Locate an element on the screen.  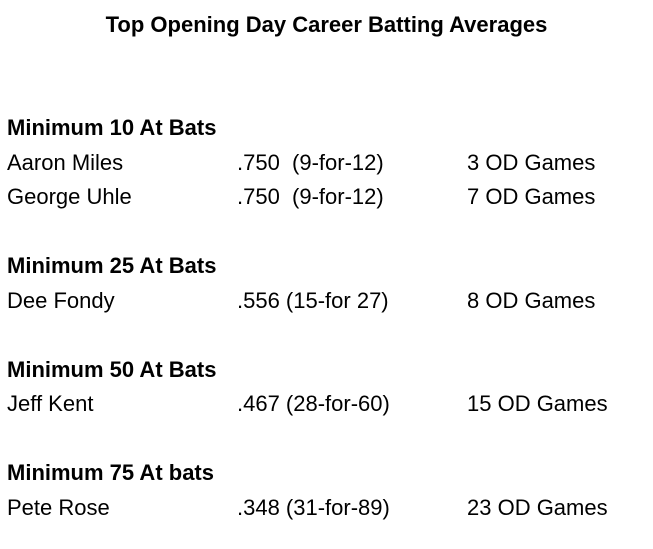
batting-average: .556 (15-for 27) is located at coordinates (313, 300).